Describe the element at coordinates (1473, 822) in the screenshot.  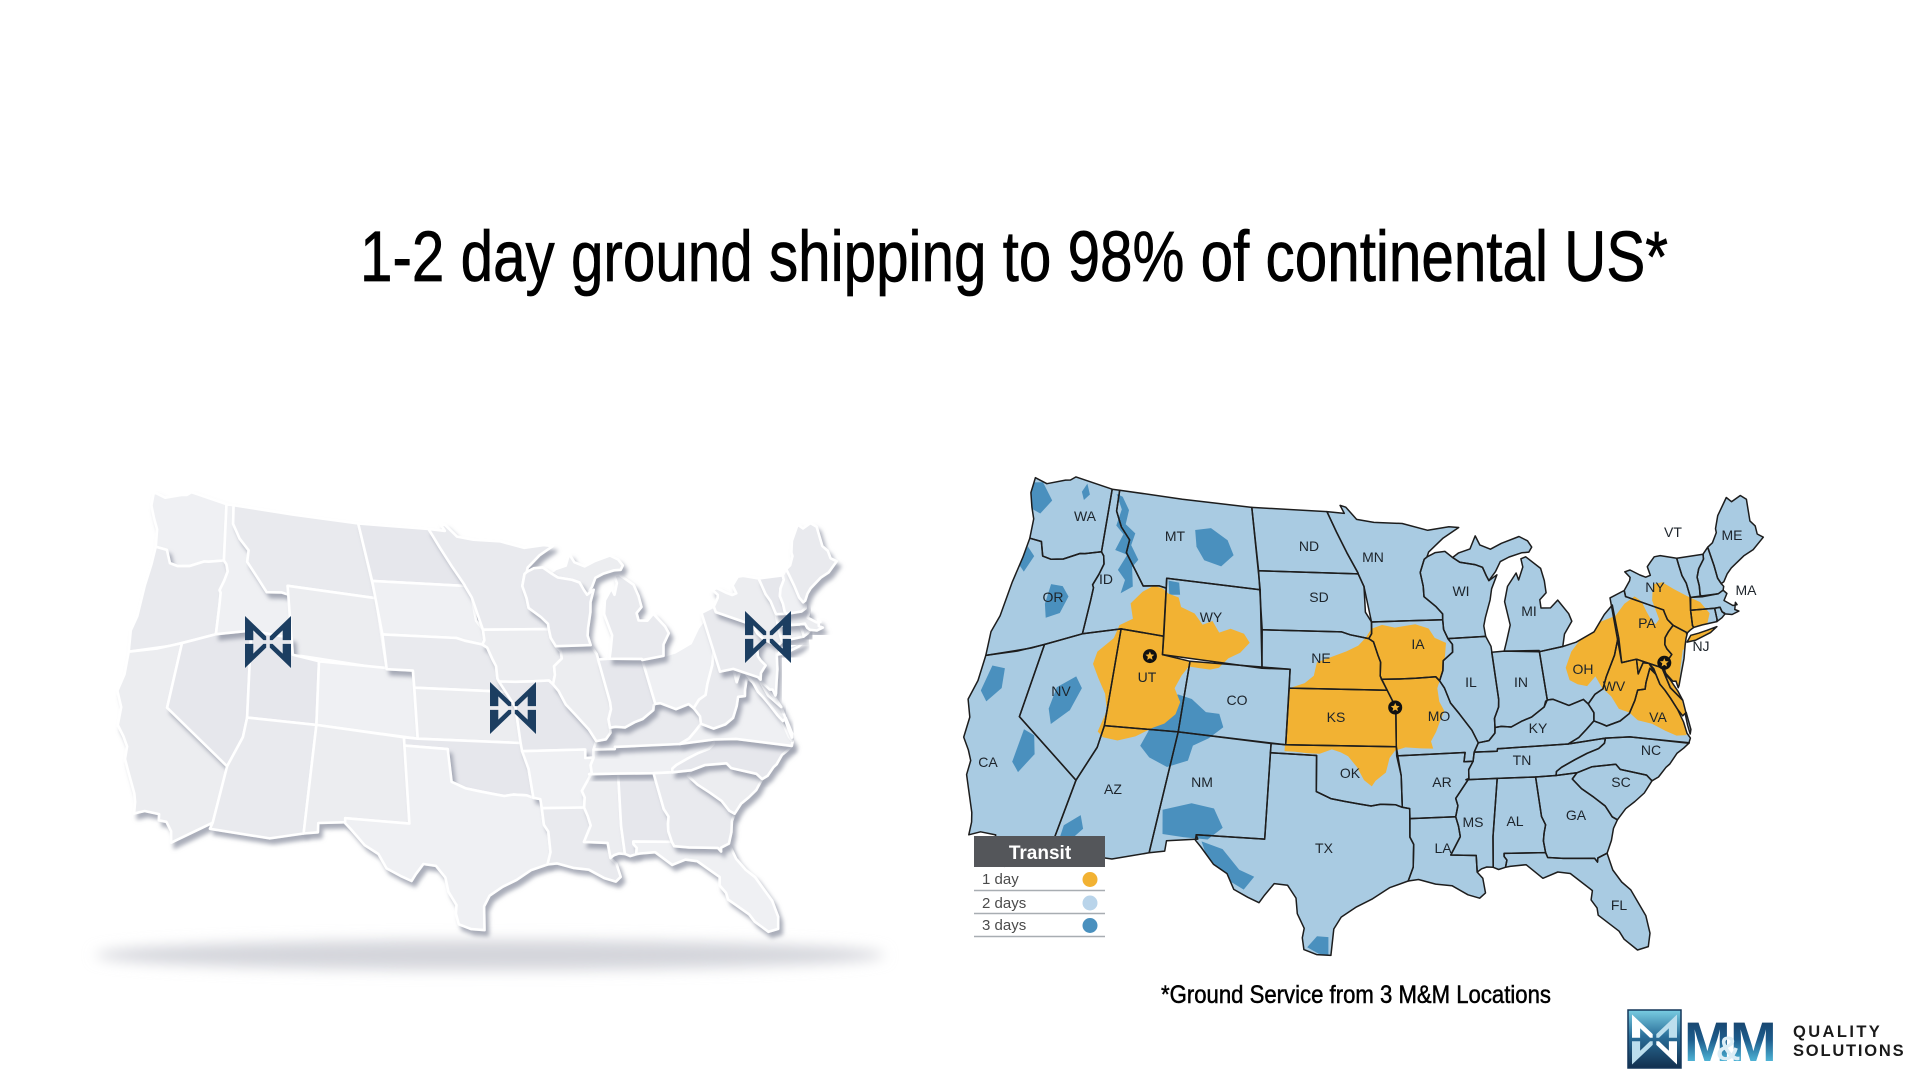
I see `svg-text: MS` at that location.